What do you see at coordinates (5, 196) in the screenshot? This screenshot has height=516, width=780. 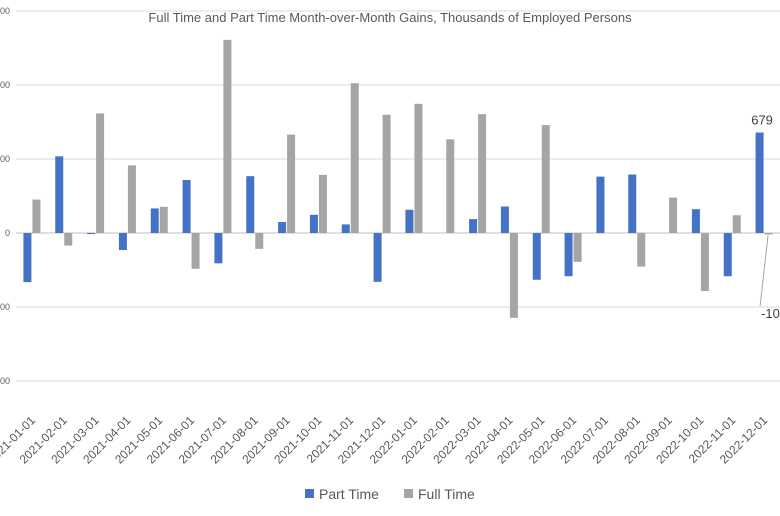 I see `y-axis-ticks: -1,000 -500 0 500 1,000 1,500` at bounding box center [5, 196].